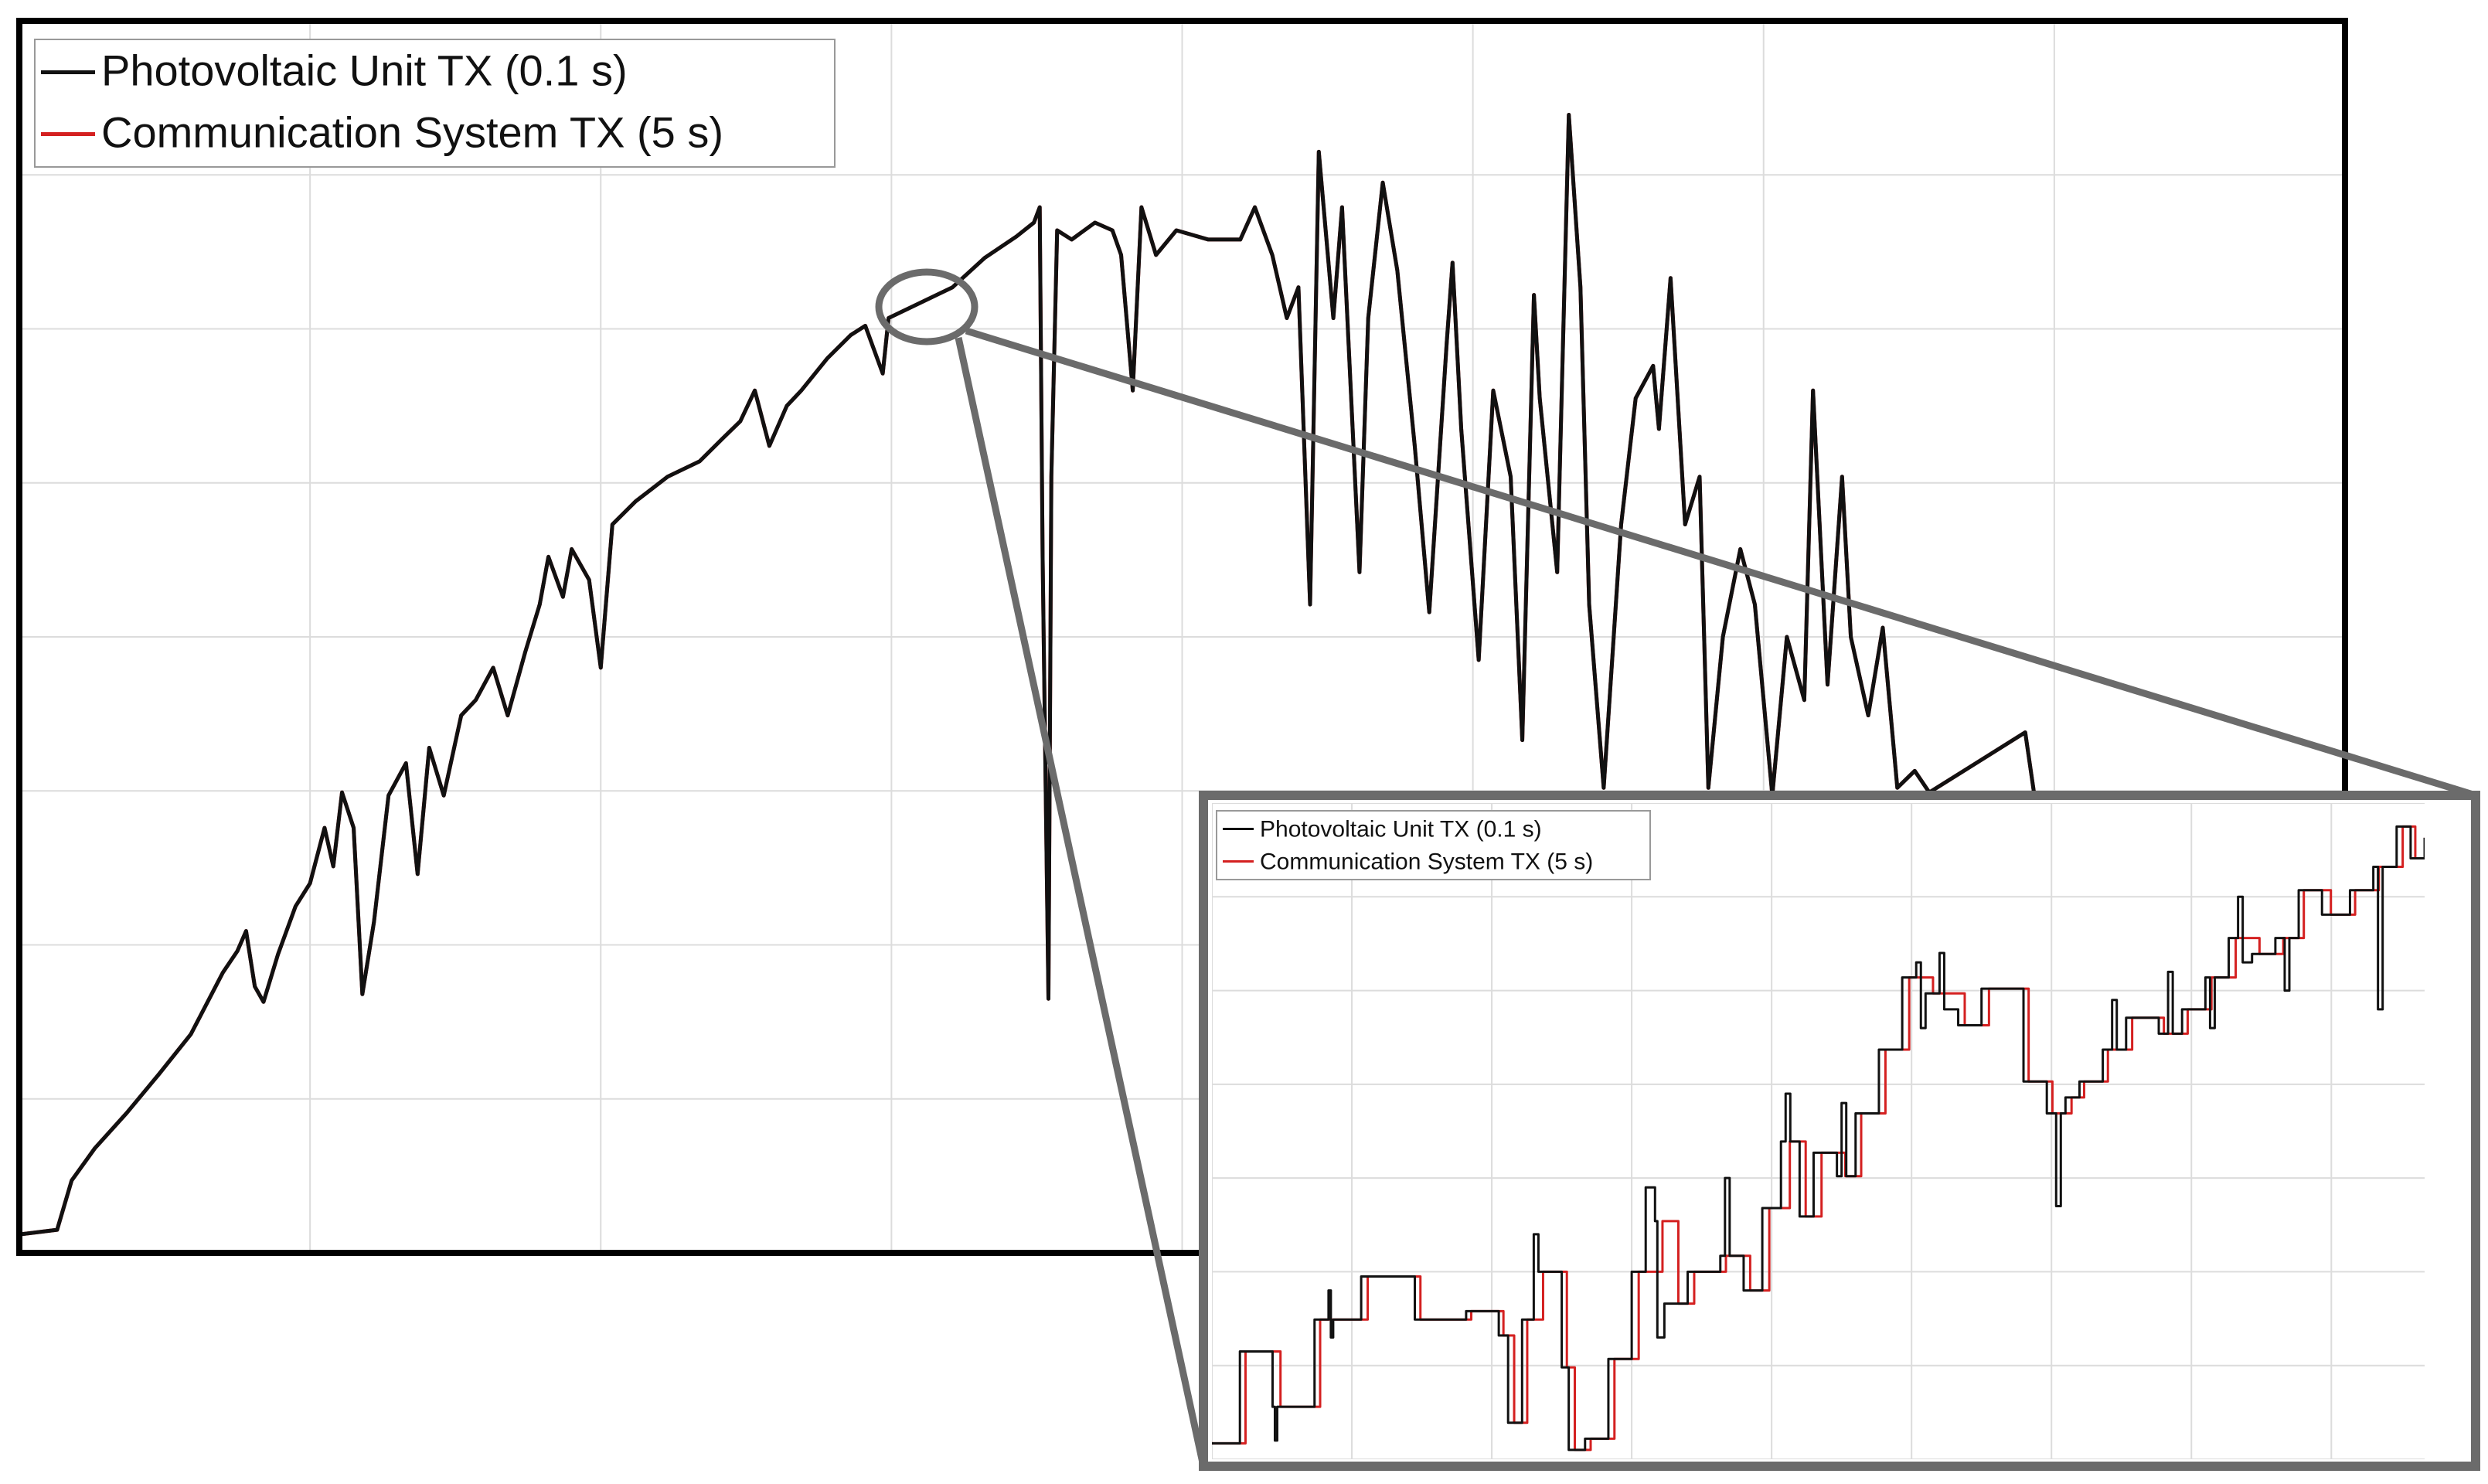 This screenshot has height=1484, width=2488. Describe the element at coordinates (1081, 902) in the screenshot. I see `zoom-connector` at that location.